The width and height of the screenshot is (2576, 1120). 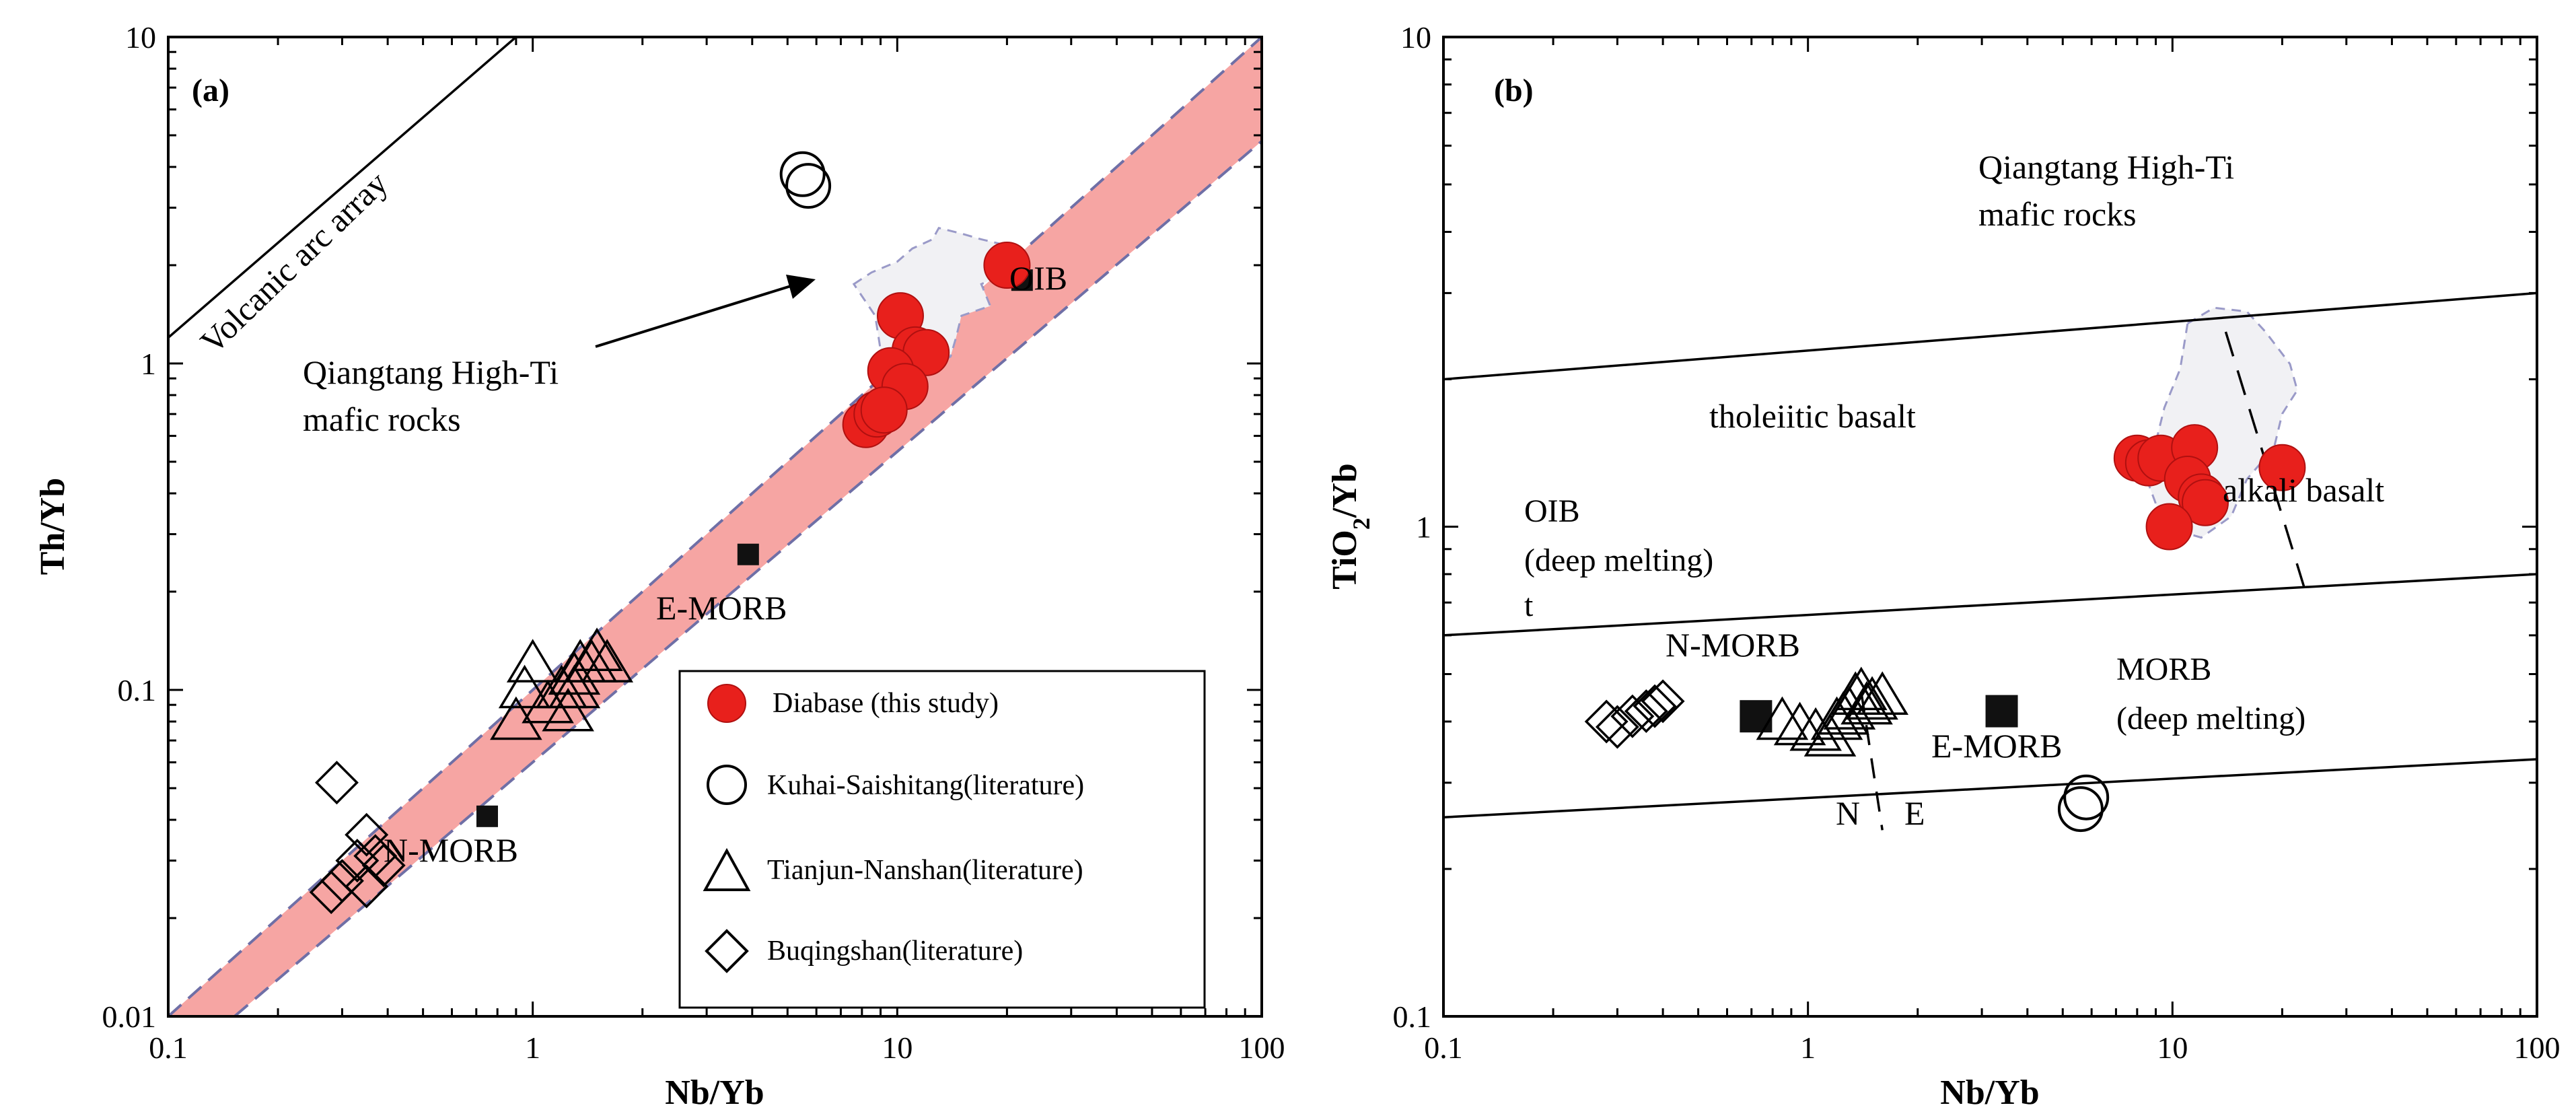 I want to click on morb-label-2: (deep melting), so click(x=2210, y=718).